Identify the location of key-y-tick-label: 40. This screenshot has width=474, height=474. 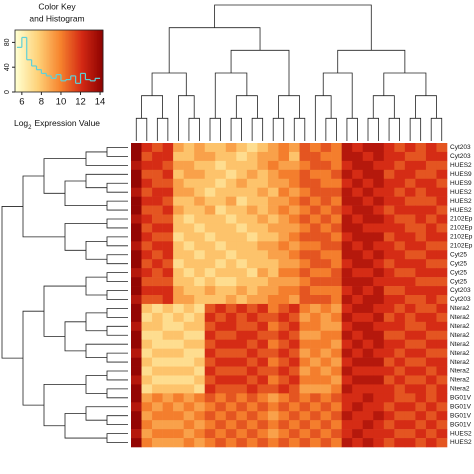
(7, 67).